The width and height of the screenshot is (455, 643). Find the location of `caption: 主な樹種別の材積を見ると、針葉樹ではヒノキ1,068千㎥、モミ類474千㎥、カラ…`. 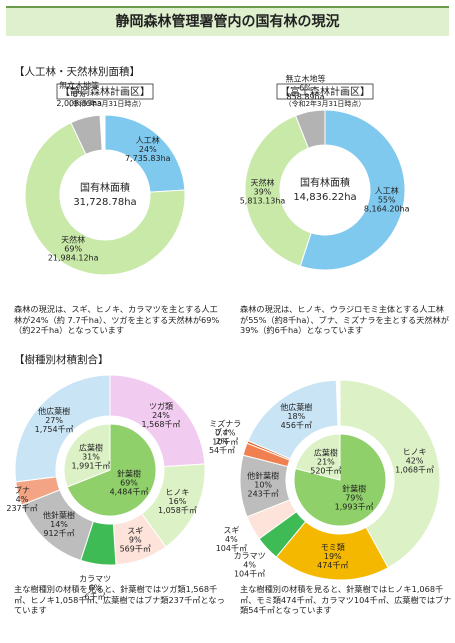

caption: 主な樹種別の材積を見ると、針葉樹ではヒノキ1,068千㎥、モミ類474千㎥、カラ… is located at coordinates (346, 600).